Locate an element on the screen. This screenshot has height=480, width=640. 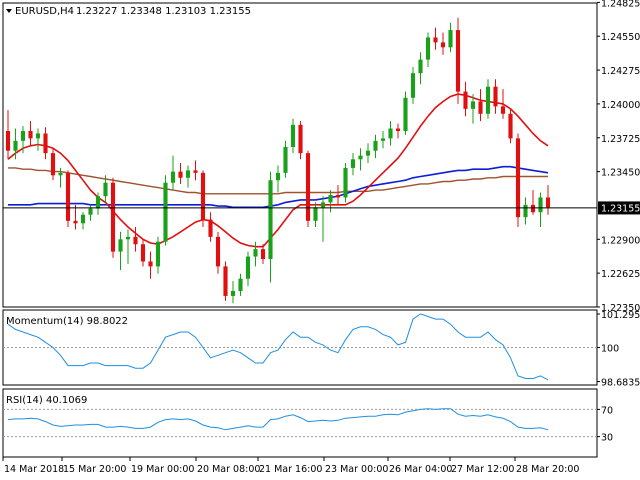
momentum-line is located at coordinates (278, 347).